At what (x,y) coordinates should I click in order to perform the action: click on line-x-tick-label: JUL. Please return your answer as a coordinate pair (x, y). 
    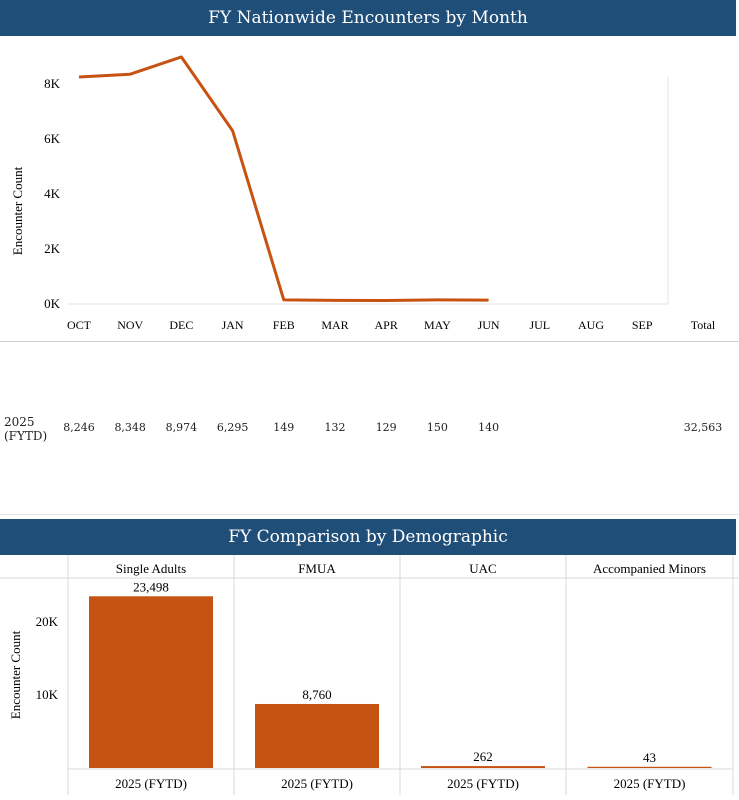
    Looking at the image, I should click on (539, 325).